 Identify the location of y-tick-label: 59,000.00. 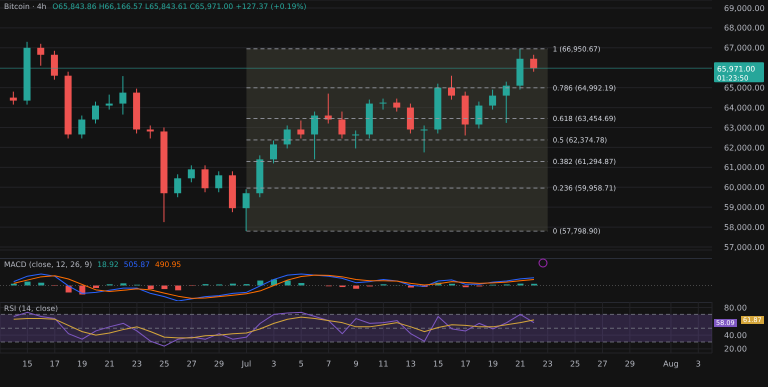
(744, 207).